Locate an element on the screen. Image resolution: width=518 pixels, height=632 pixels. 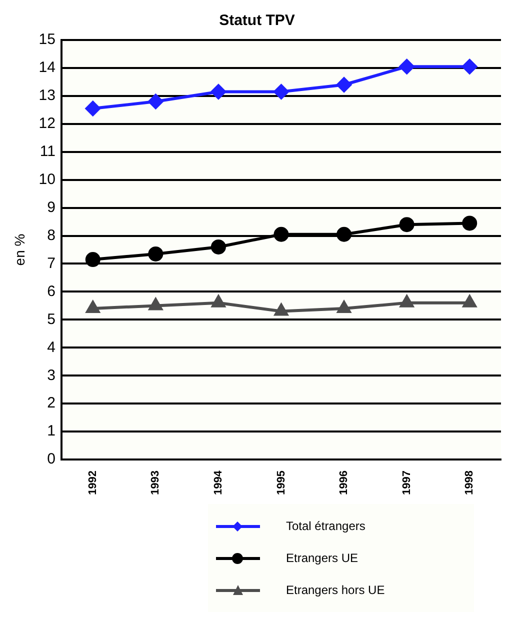
y-tick-label: 2 is located at coordinates (51, 403).